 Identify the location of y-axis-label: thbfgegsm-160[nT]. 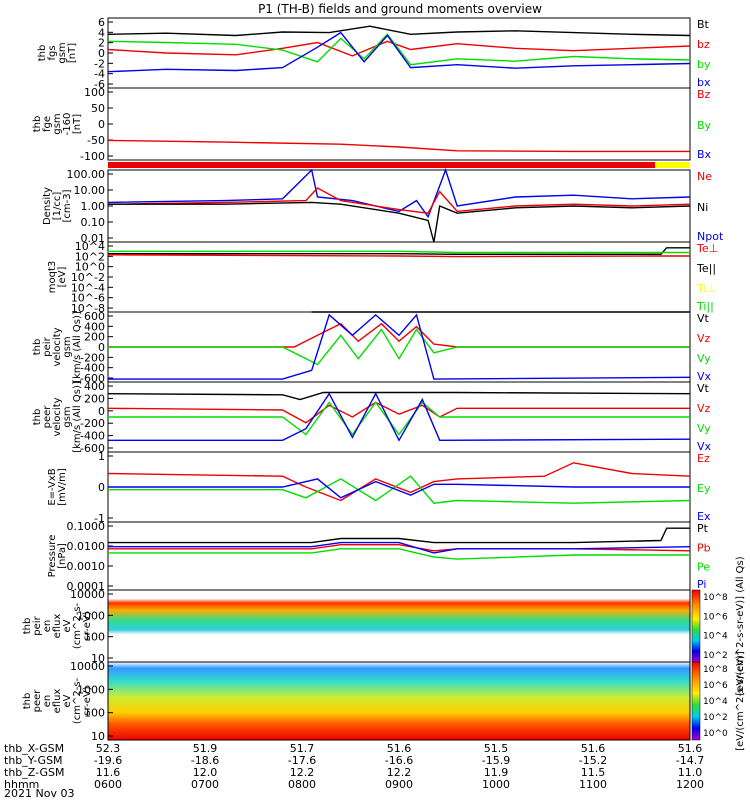
(57, 124).